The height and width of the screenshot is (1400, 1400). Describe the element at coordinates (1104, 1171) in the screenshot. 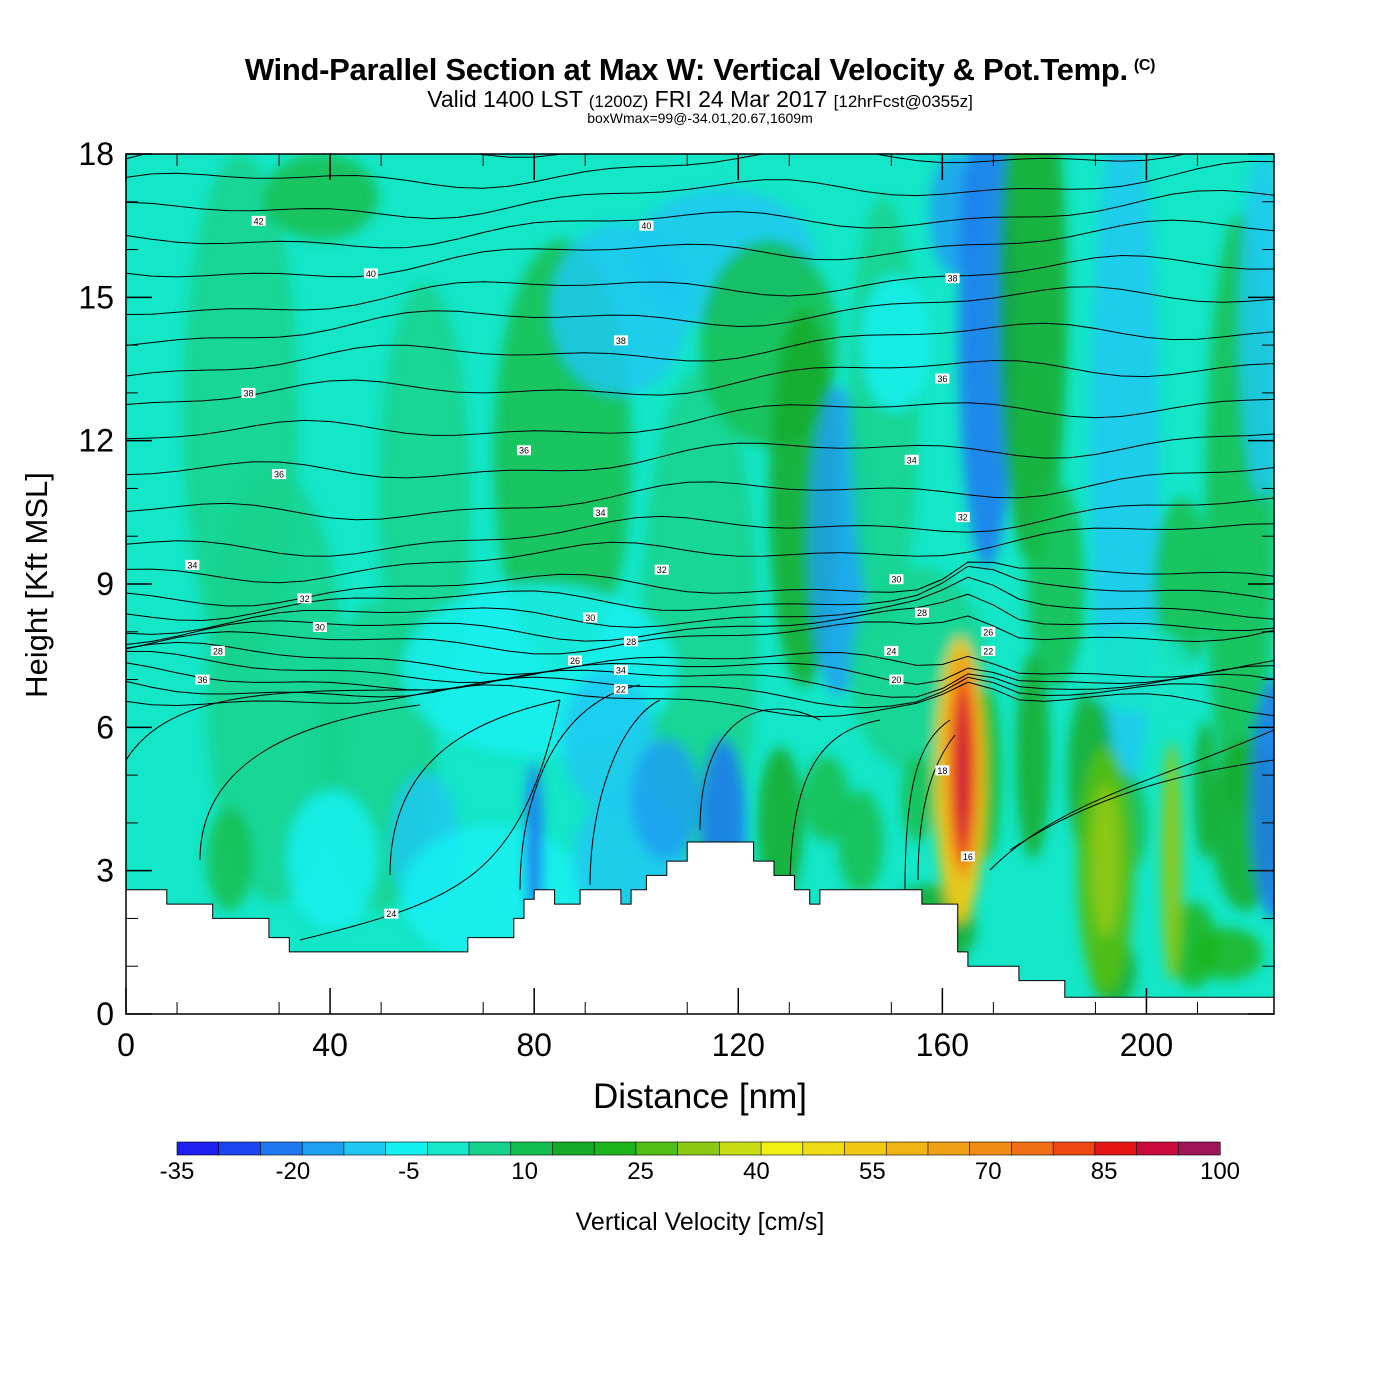

I see `colorbar-tick-label: 85` at that location.